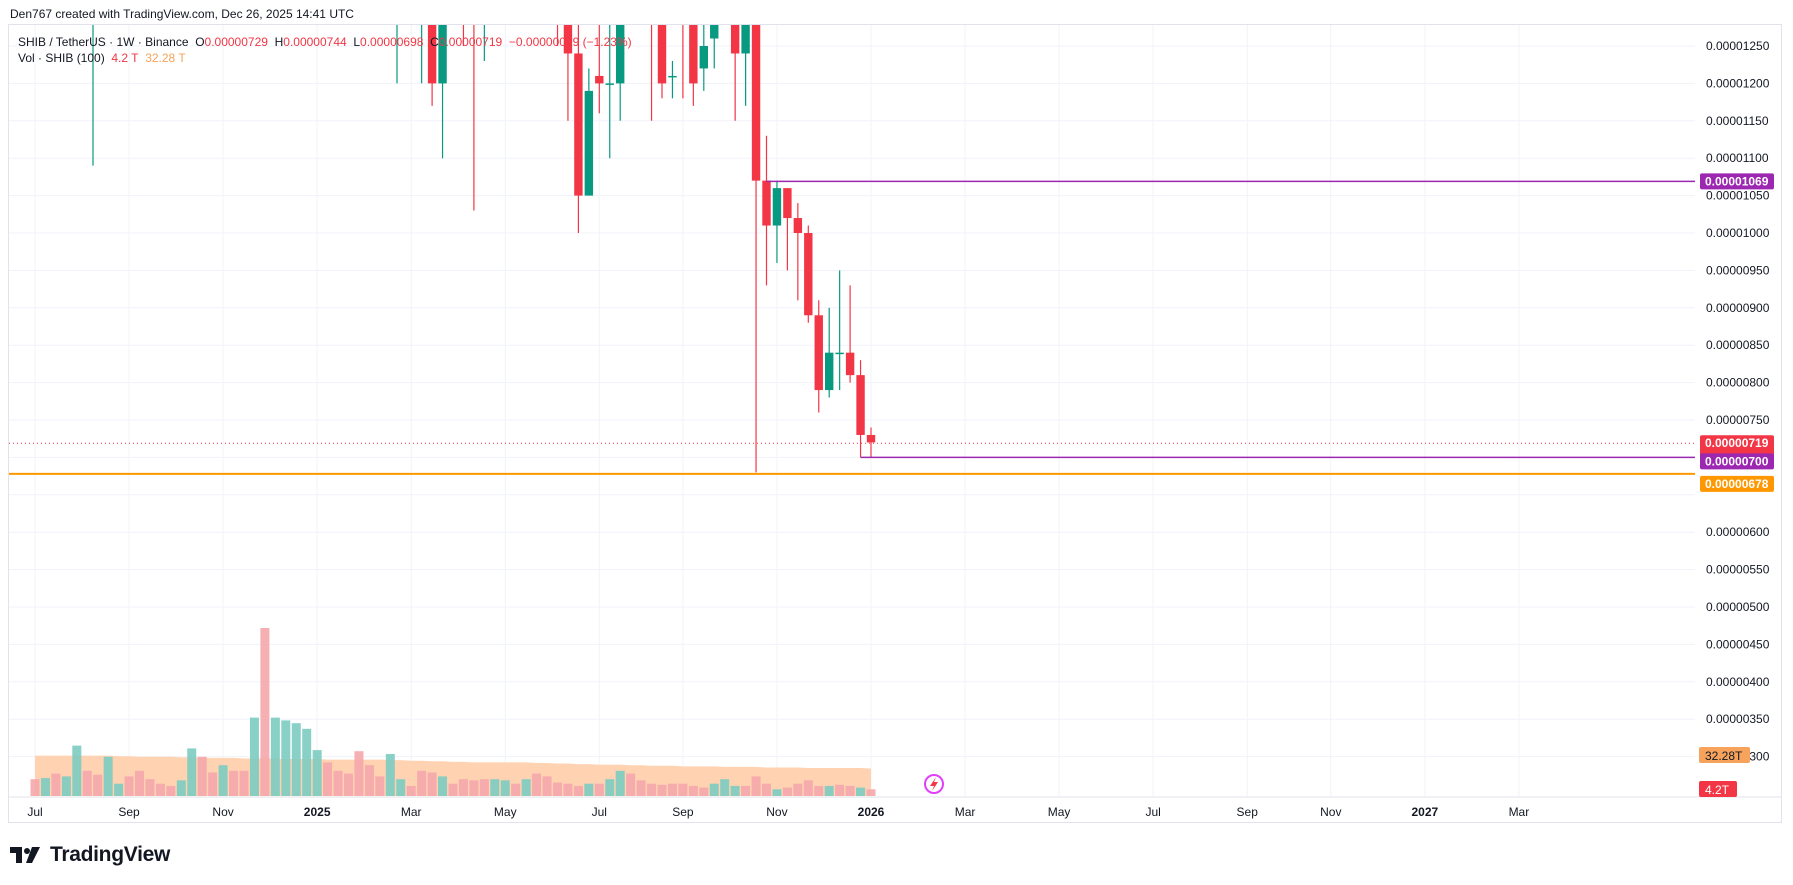 This screenshot has width=1793, height=885. Describe the element at coordinates (1738, 644) in the screenshot. I see `price-tick-label: 0.00000450` at that location.